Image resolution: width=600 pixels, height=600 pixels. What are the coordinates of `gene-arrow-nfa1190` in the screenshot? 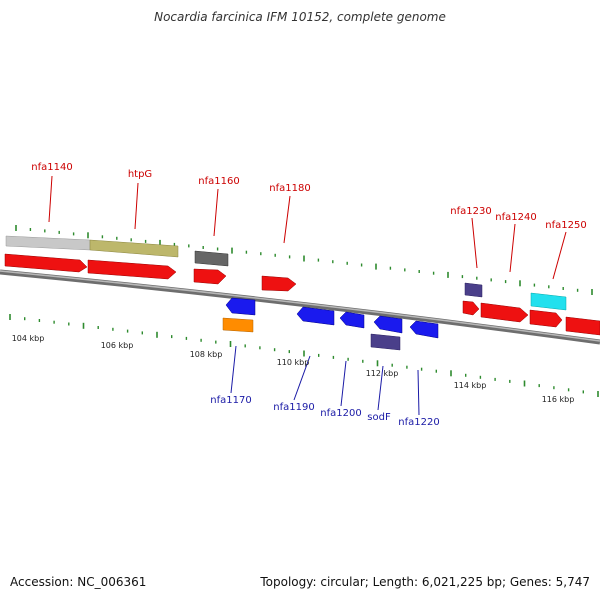 It's located at (315, 316).